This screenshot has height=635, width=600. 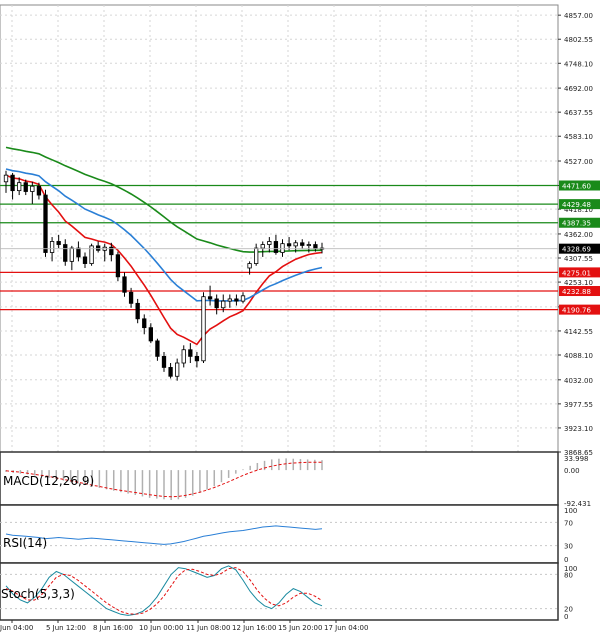 What do you see at coordinates (578, 235) in the screenshot?
I see `price-axis-label: 4362.00` at bounding box center [578, 235].